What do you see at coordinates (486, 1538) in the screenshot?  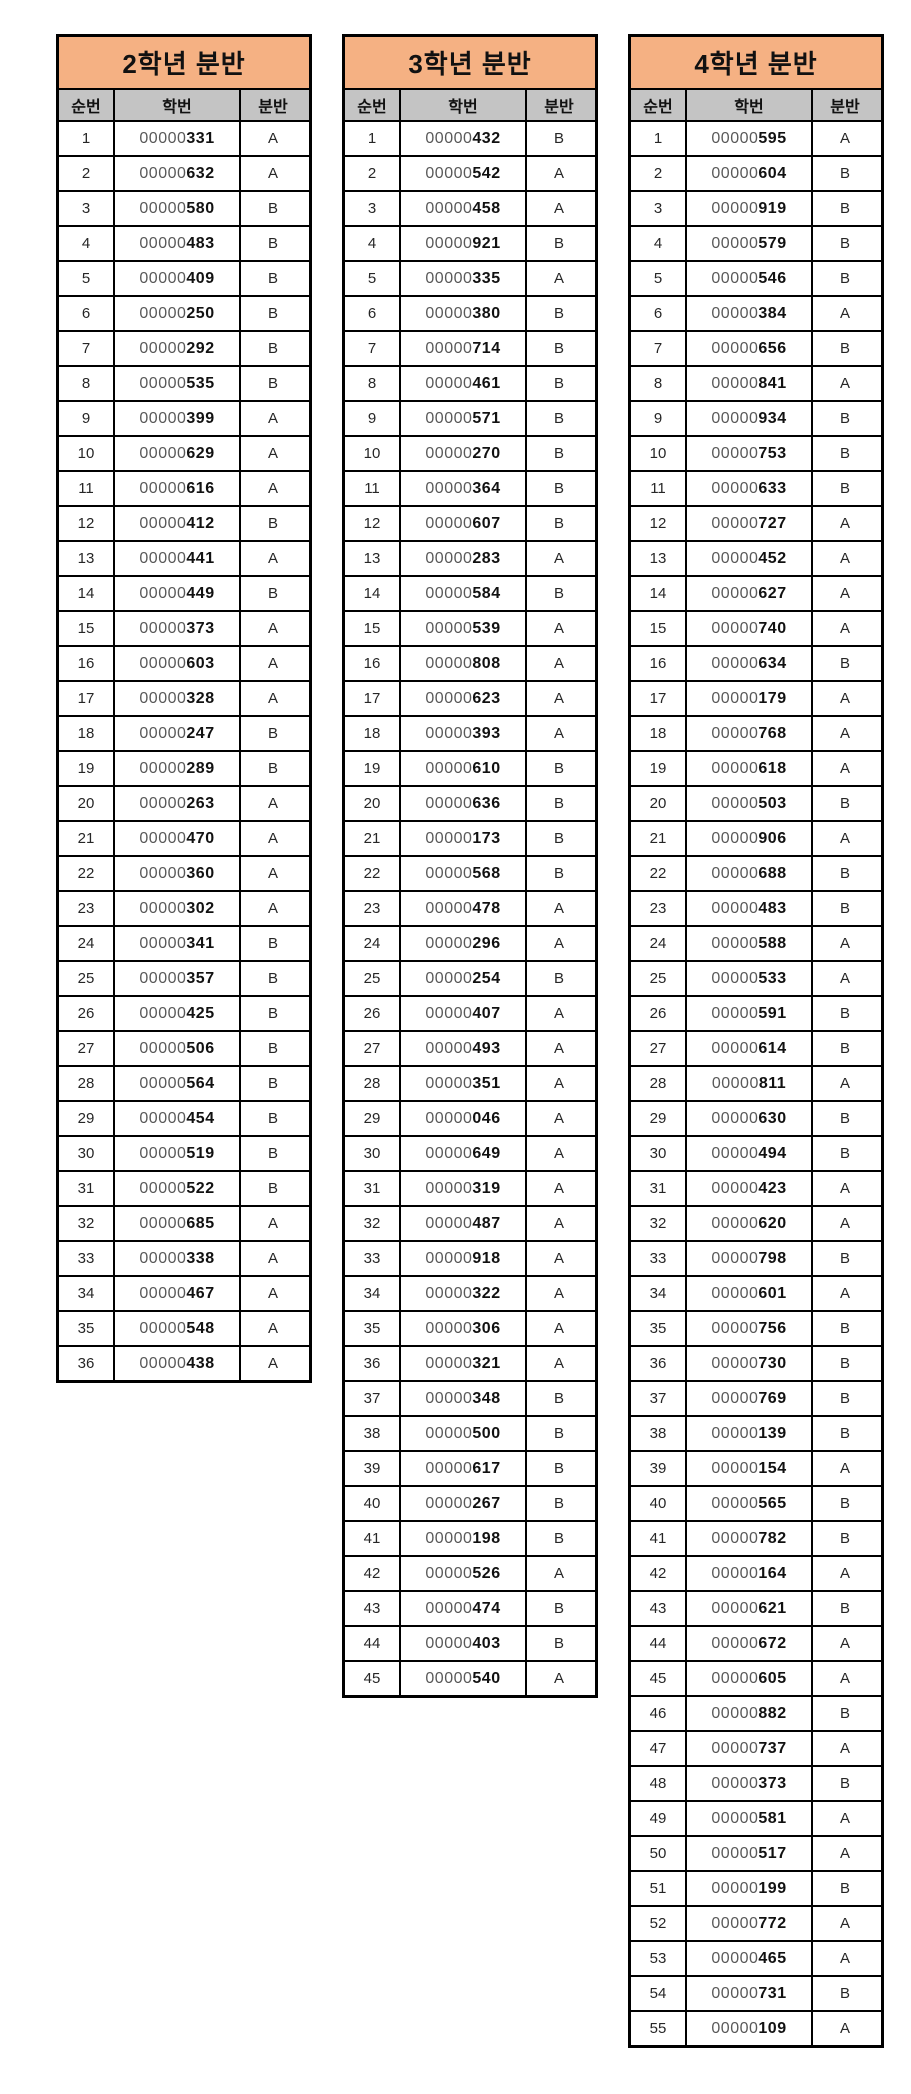 I see `student-id-suffix: 198` at bounding box center [486, 1538].